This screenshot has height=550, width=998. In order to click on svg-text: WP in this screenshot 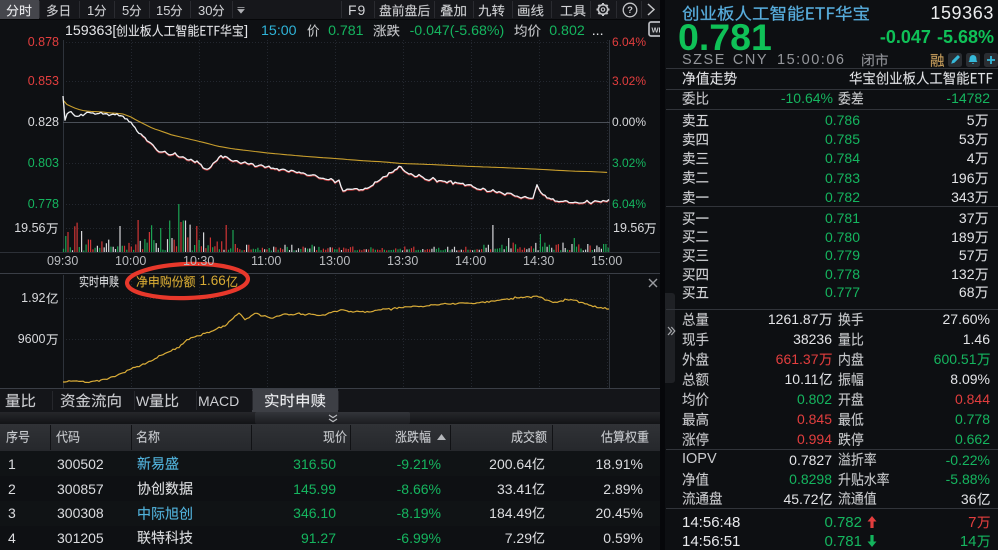, I will do `click(657, 30)`.